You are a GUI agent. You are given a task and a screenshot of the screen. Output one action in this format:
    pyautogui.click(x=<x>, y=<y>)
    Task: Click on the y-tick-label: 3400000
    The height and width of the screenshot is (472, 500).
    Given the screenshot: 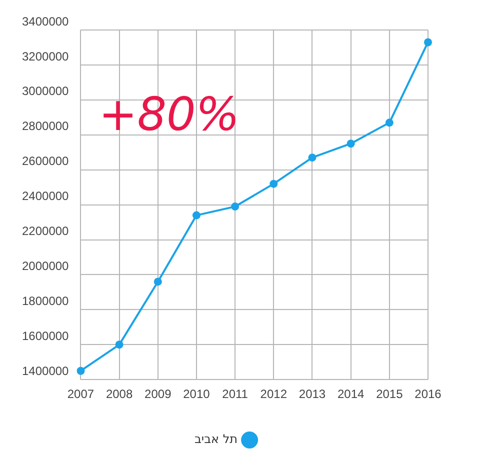 What is the action you would take?
    pyautogui.click(x=46, y=21)
    